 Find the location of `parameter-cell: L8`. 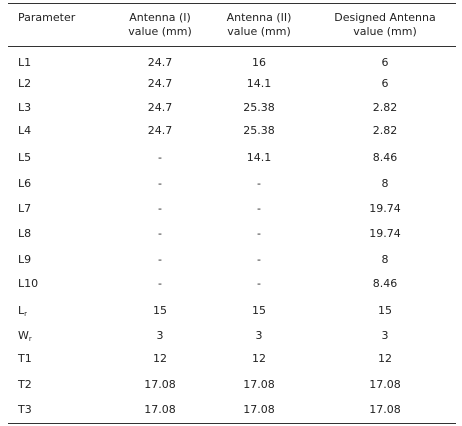

parameter-cell: L8 is located at coordinates (24, 234).